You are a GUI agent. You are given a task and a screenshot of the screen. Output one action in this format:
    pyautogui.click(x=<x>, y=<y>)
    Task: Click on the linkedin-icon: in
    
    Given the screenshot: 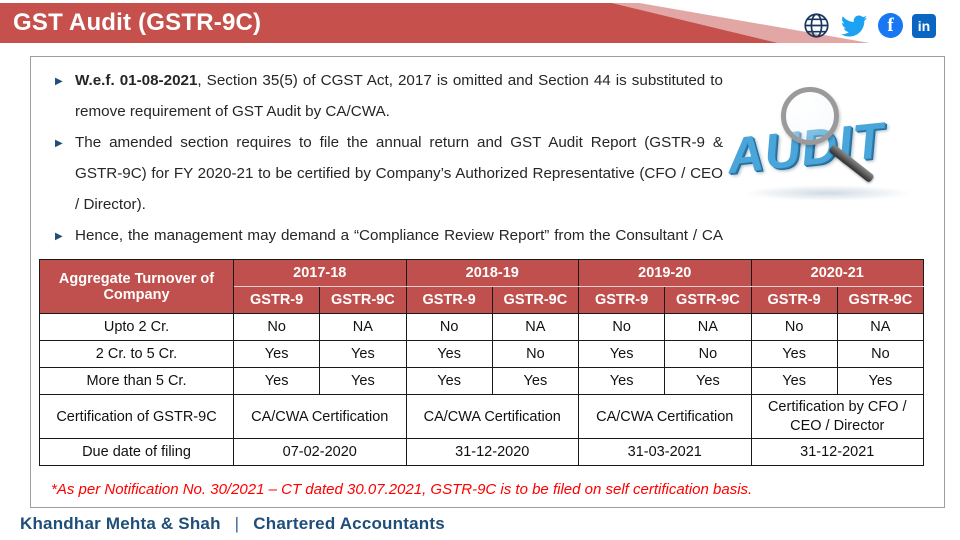 What is the action you would take?
    pyautogui.click(x=924, y=25)
    